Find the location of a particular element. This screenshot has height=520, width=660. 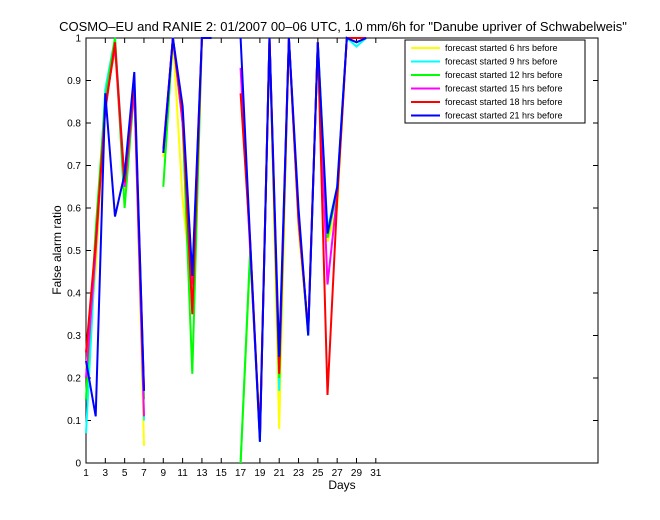

y-tick-label: 0 is located at coordinates (78, 464).